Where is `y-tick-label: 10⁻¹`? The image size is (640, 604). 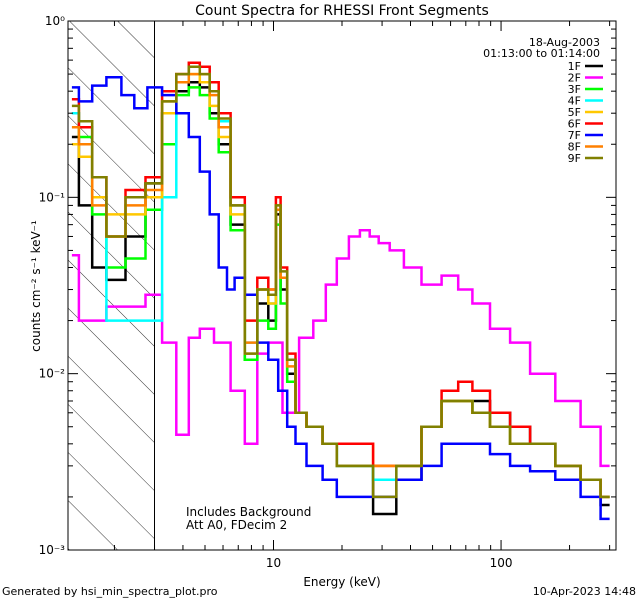 y-tick-label: 10⁻¹ is located at coordinates (52, 197).